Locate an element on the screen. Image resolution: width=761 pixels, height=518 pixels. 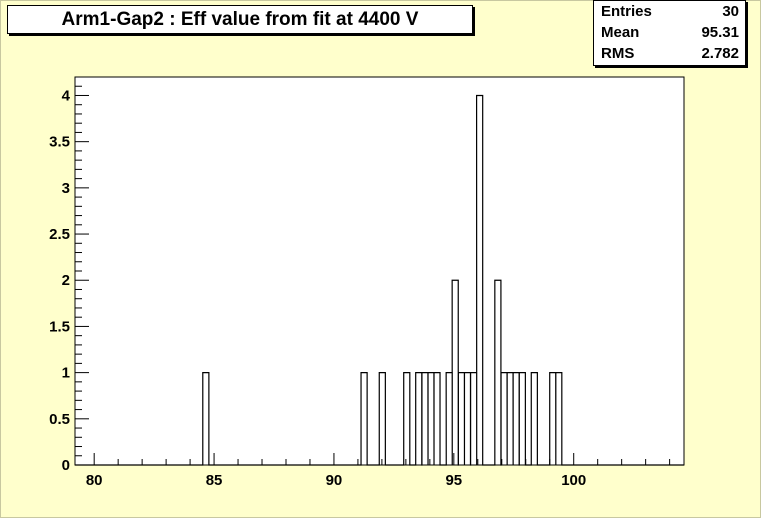
stats-row-mean: Mean 95.31 is located at coordinates (669, 32).